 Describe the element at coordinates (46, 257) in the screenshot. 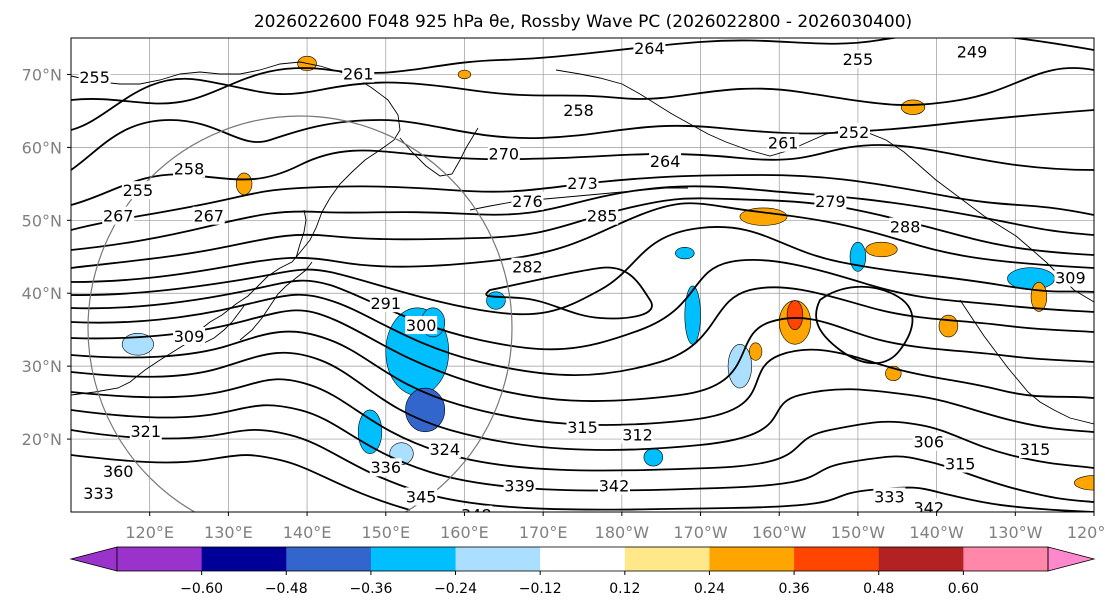

I see `y-axis-ticks: 20°N 30°N 40°N 50°N 60°N 70°N` at that location.